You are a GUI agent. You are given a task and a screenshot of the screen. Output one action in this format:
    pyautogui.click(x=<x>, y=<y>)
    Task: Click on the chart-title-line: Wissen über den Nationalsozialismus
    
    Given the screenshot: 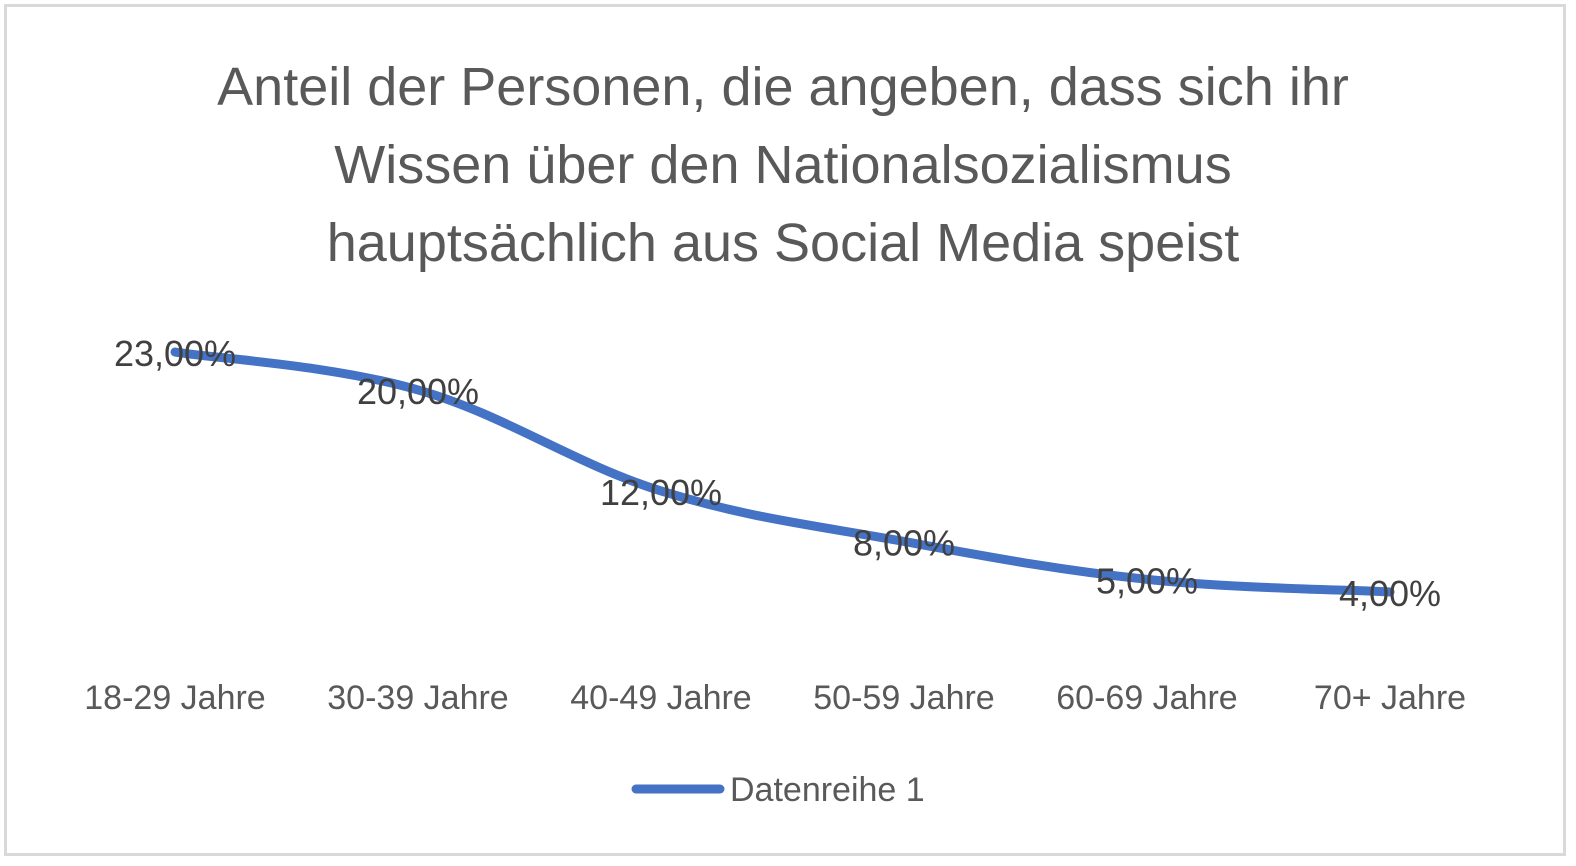 What is the action you would take?
    pyautogui.click(x=783, y=165)
    